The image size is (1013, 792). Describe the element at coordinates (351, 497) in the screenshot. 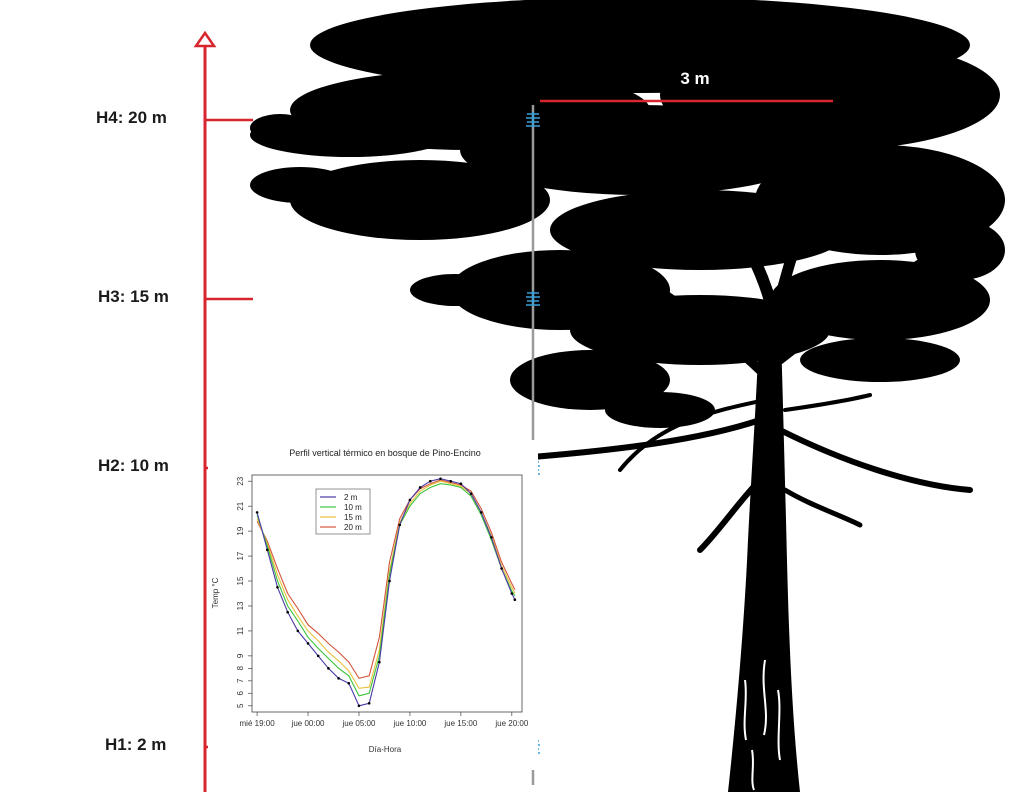

I see `legend-label-2m: 2 m` at that location.